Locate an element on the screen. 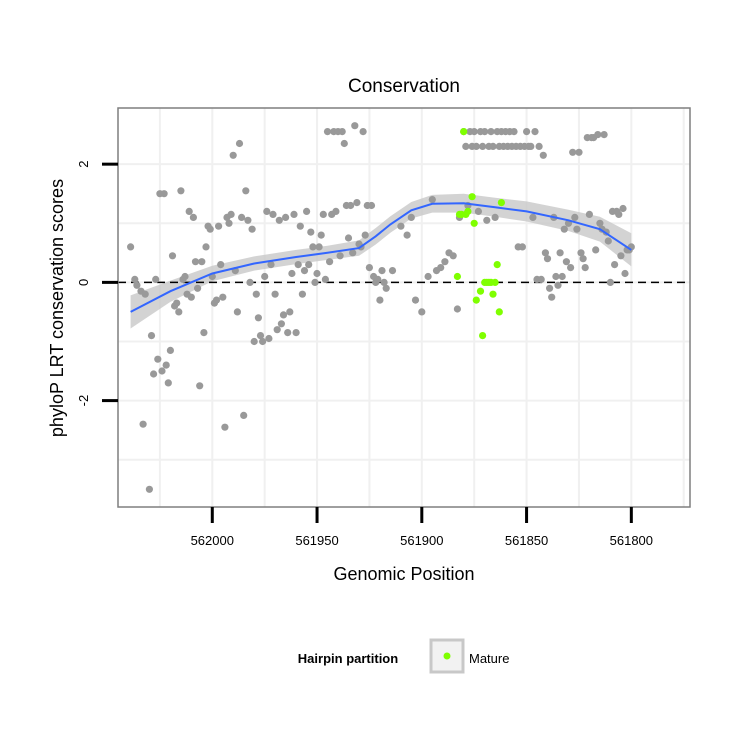 The width and height of the screenshot is (750, 750). y-tick-label: -2 is located at coordinates (83, 401).